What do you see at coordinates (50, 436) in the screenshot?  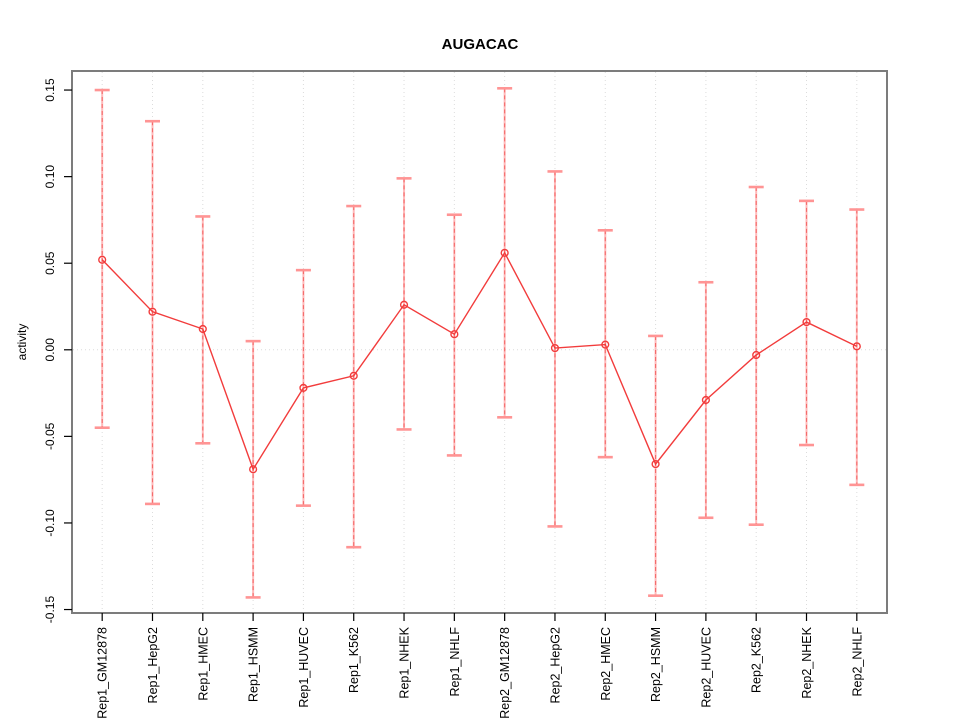 I see `y-tick-label: -0.05` at bounding box center [50, 436].